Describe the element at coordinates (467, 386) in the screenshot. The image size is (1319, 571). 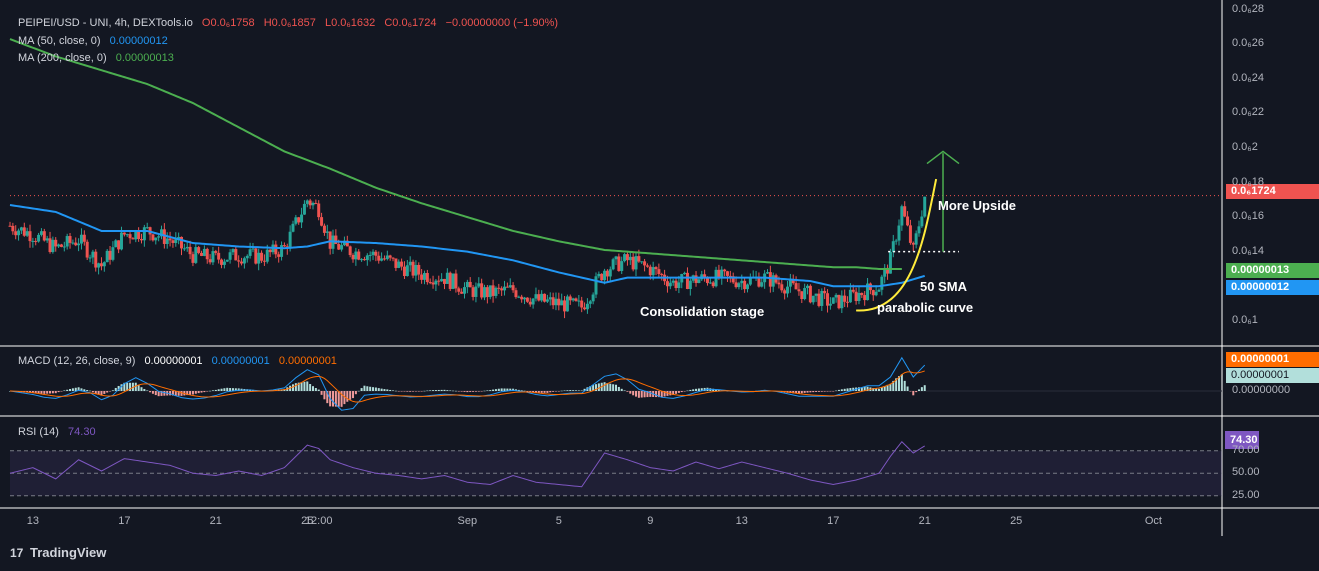
I see `macd-signal-line` at that location.